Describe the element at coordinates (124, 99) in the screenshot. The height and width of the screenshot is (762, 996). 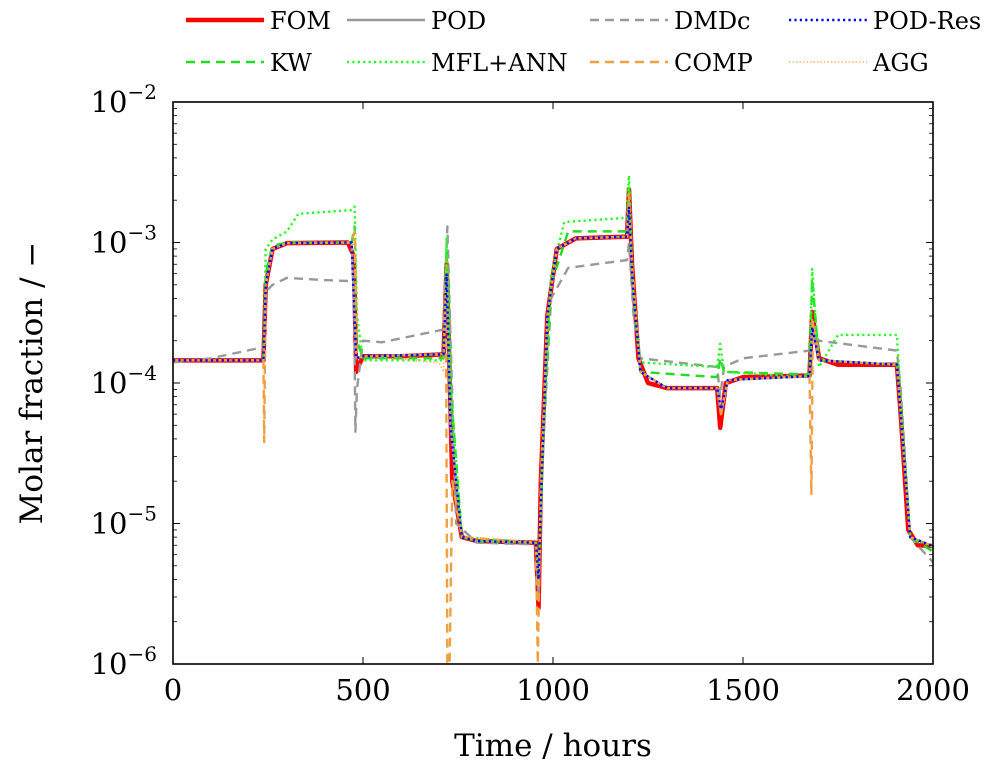
I see `y-tick-label: 10⁻²` at that location.